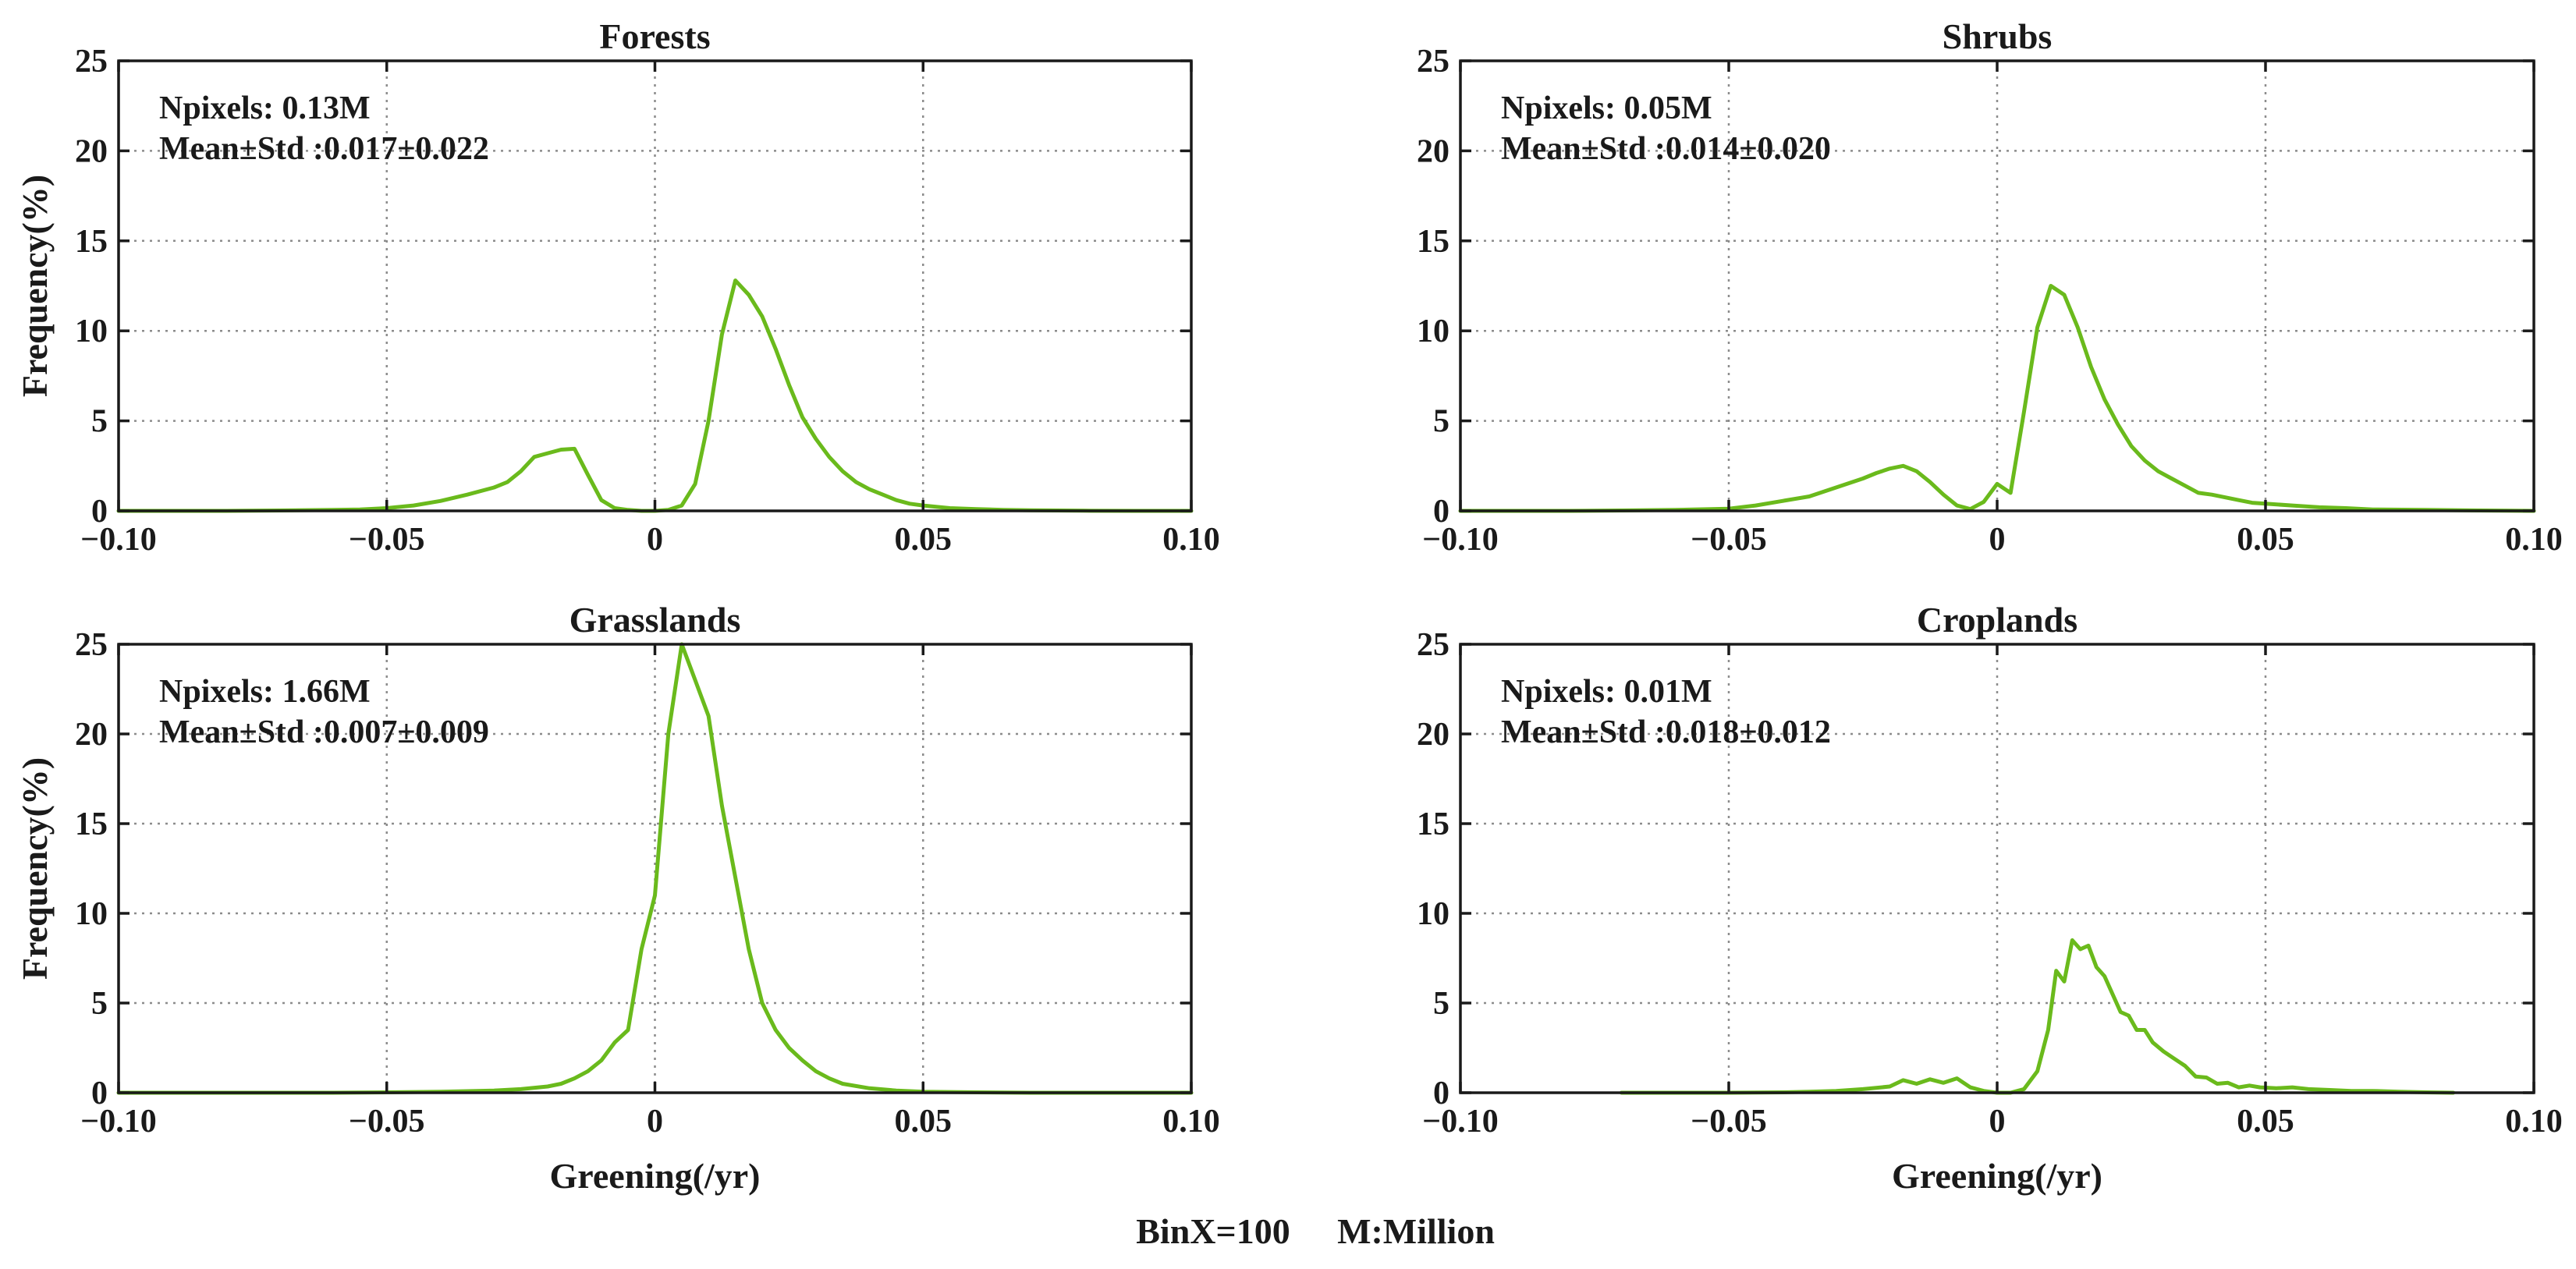  Describe the element at coordinates (1997, 620) in the screenshot. I see `croplands-title: Croplands` at that location.